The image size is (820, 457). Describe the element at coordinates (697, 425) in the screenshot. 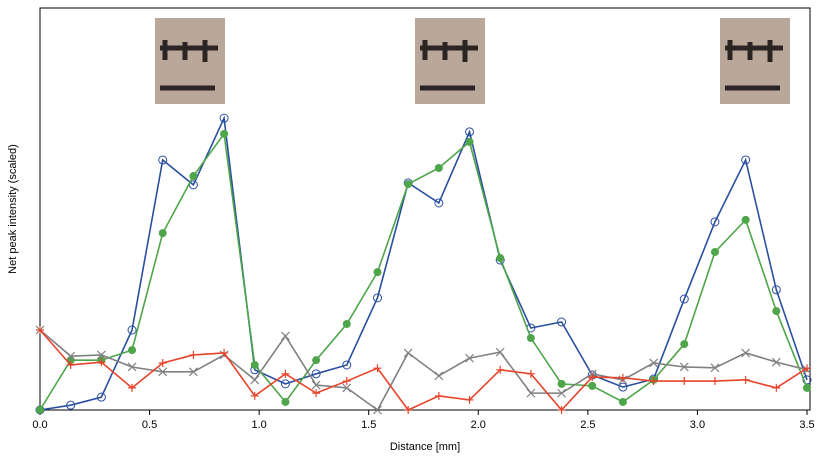

I see `x-tick-label: 3.0` at that location.